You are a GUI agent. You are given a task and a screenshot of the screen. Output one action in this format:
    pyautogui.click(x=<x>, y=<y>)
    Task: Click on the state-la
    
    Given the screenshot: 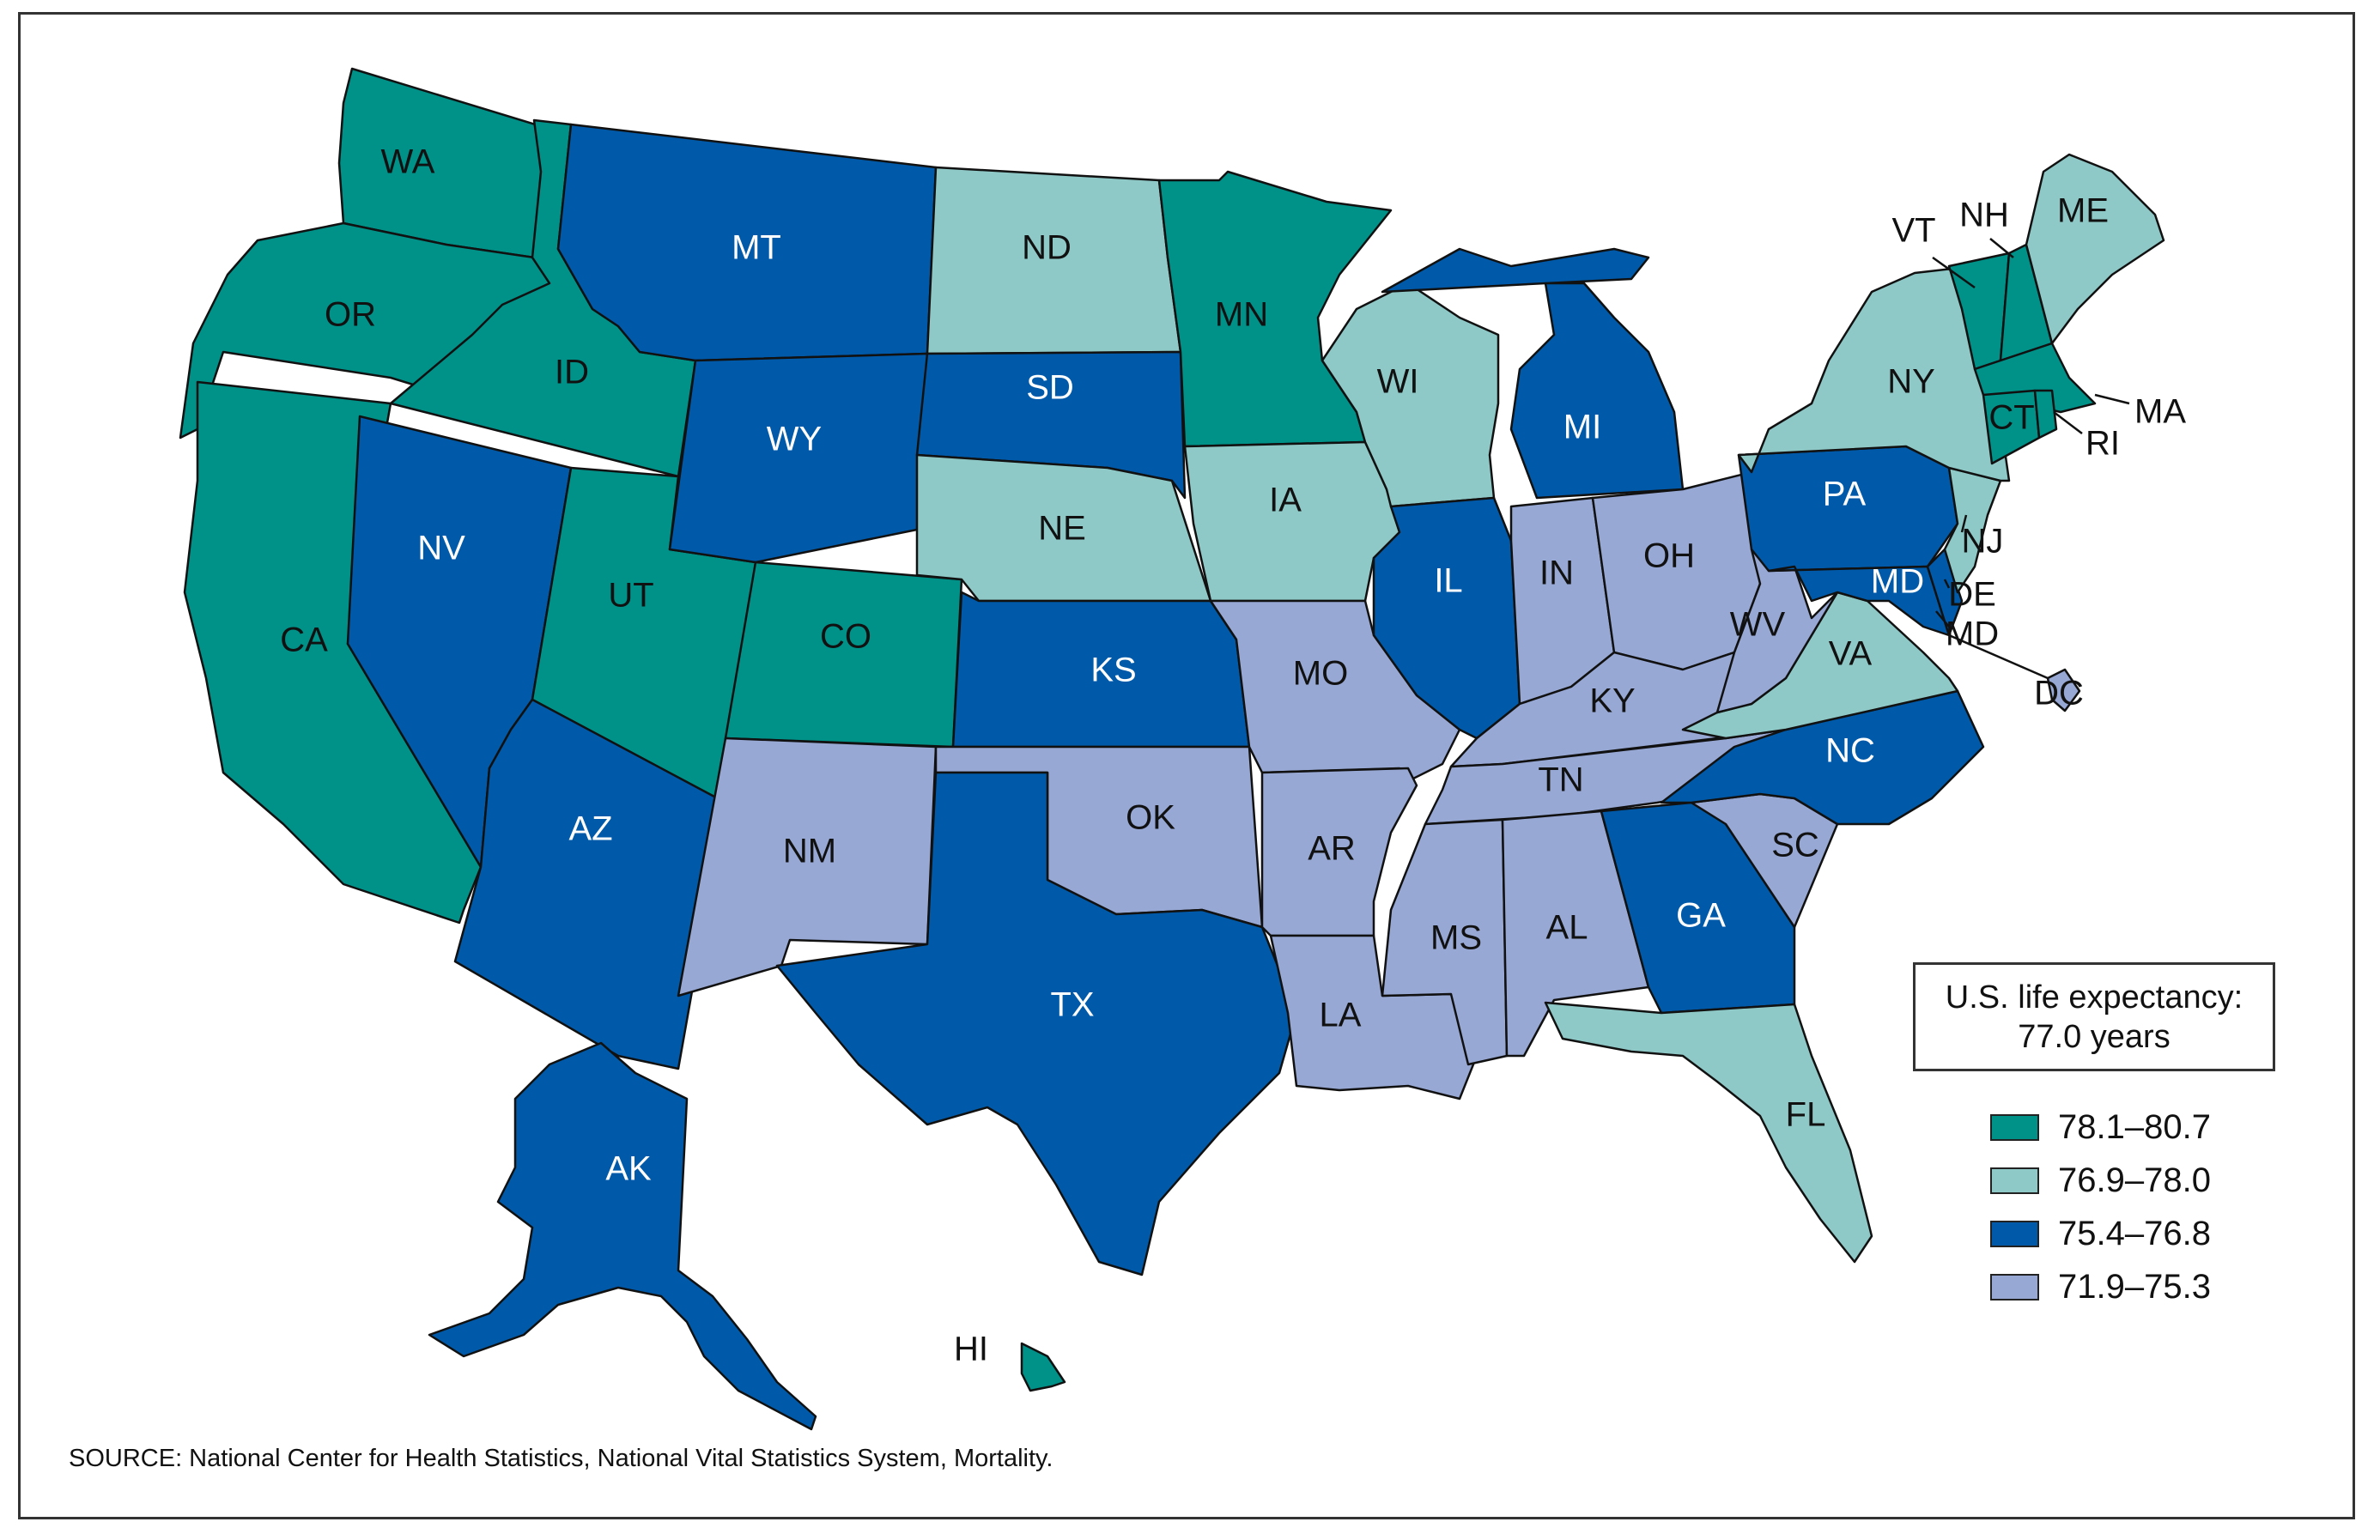 What is the action you would take?
    pyautogui.click(x=1373, y=1017)
    